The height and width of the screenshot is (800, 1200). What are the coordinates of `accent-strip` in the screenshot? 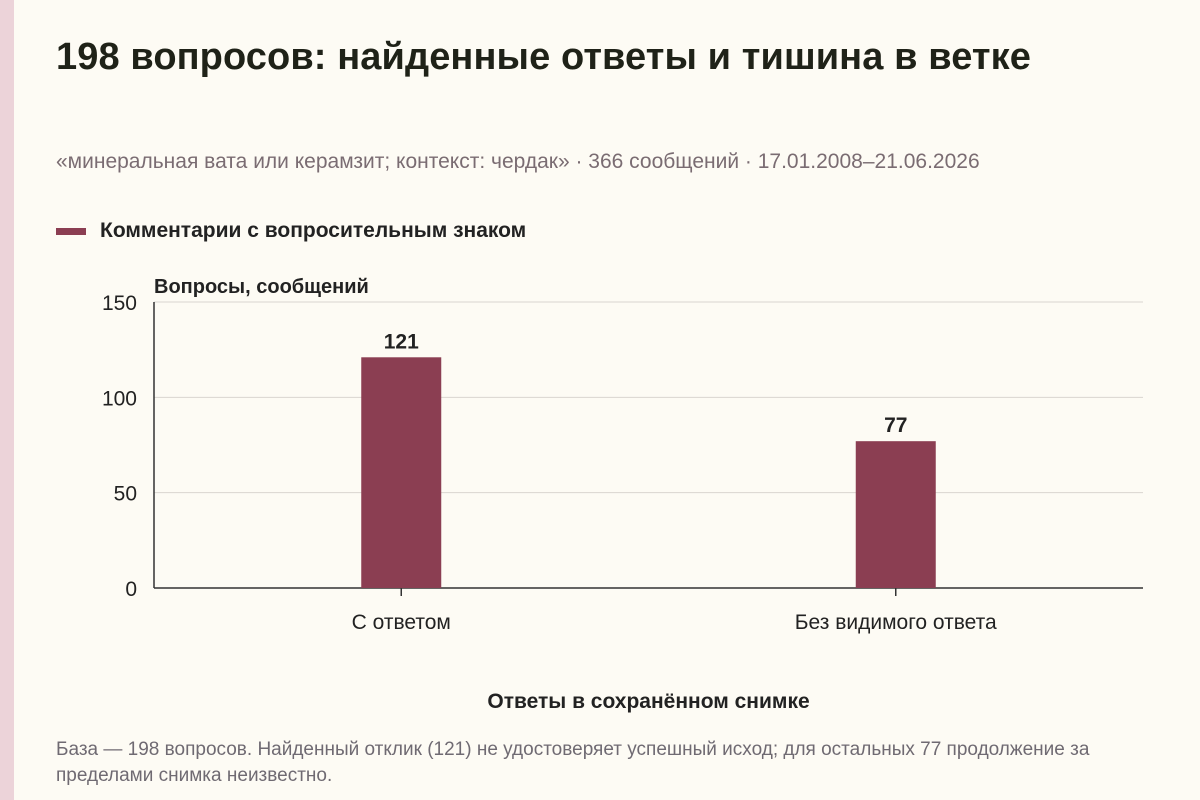 It's located at (7, 400).